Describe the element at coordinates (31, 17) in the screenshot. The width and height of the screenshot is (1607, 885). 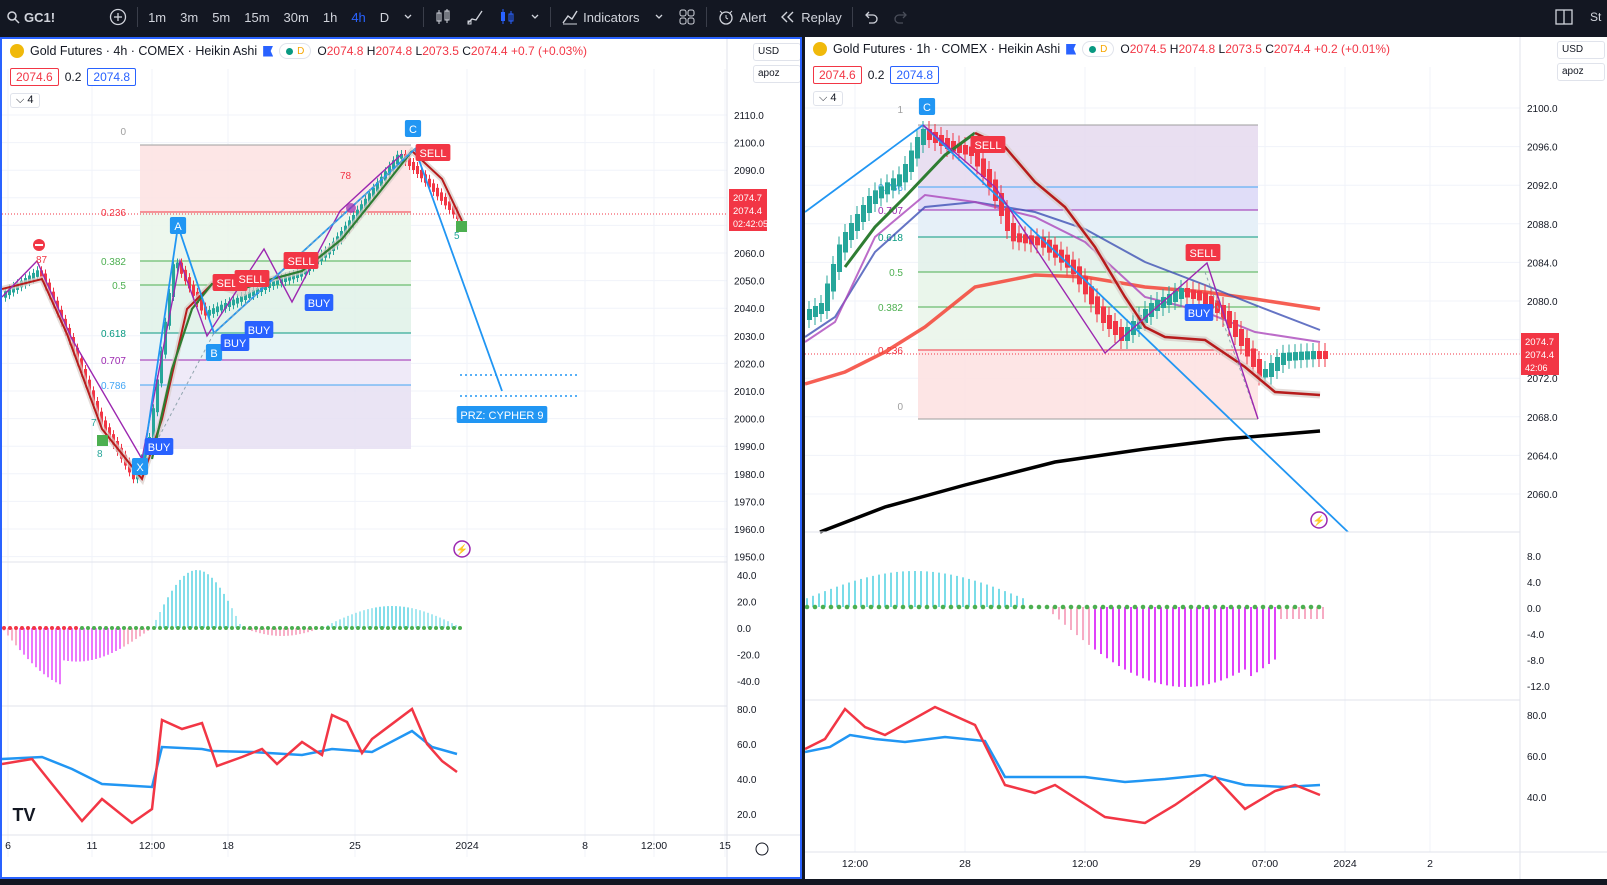
I see `symbol-search: GC1!` at that location.